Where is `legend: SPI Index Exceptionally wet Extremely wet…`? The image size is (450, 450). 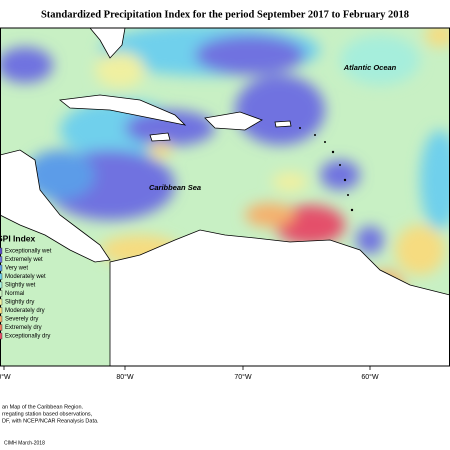 legend: SPI Index Exceptionally wet Extremely wet… is located at coordinates (26, 286).